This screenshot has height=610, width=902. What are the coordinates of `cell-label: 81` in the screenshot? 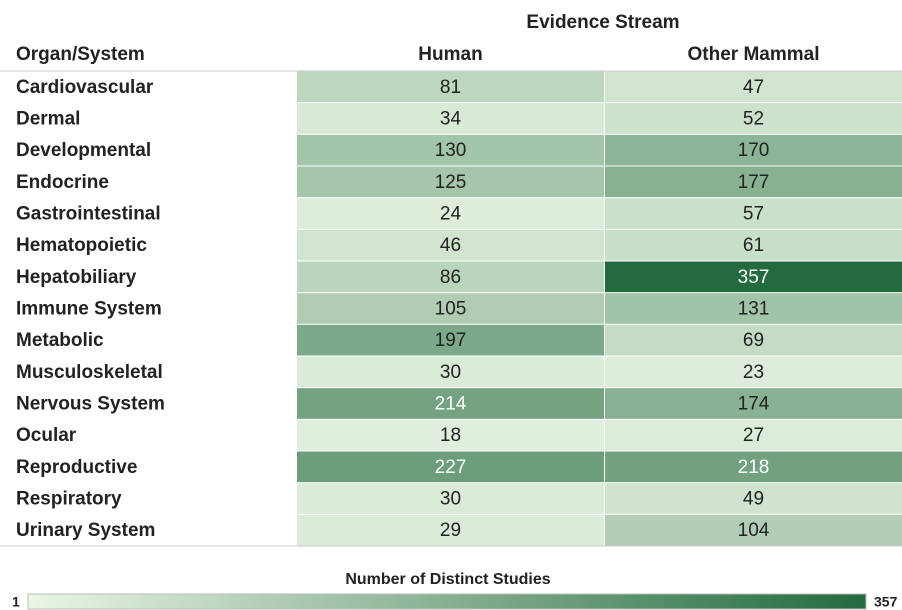 It's located at (450, 87).